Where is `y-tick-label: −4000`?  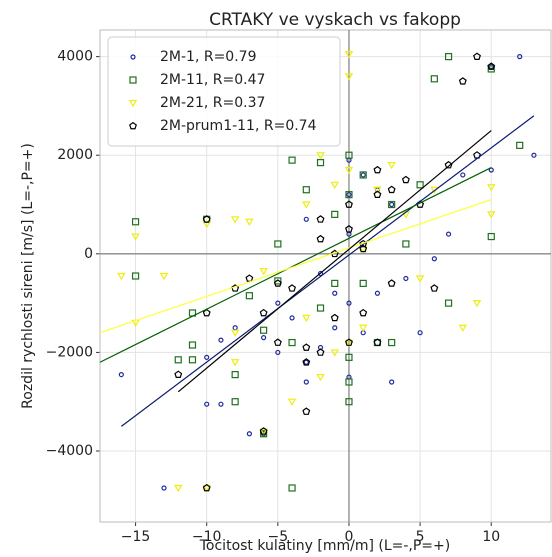
y-tick-label: −4000 is located at coordinates (69, 451).